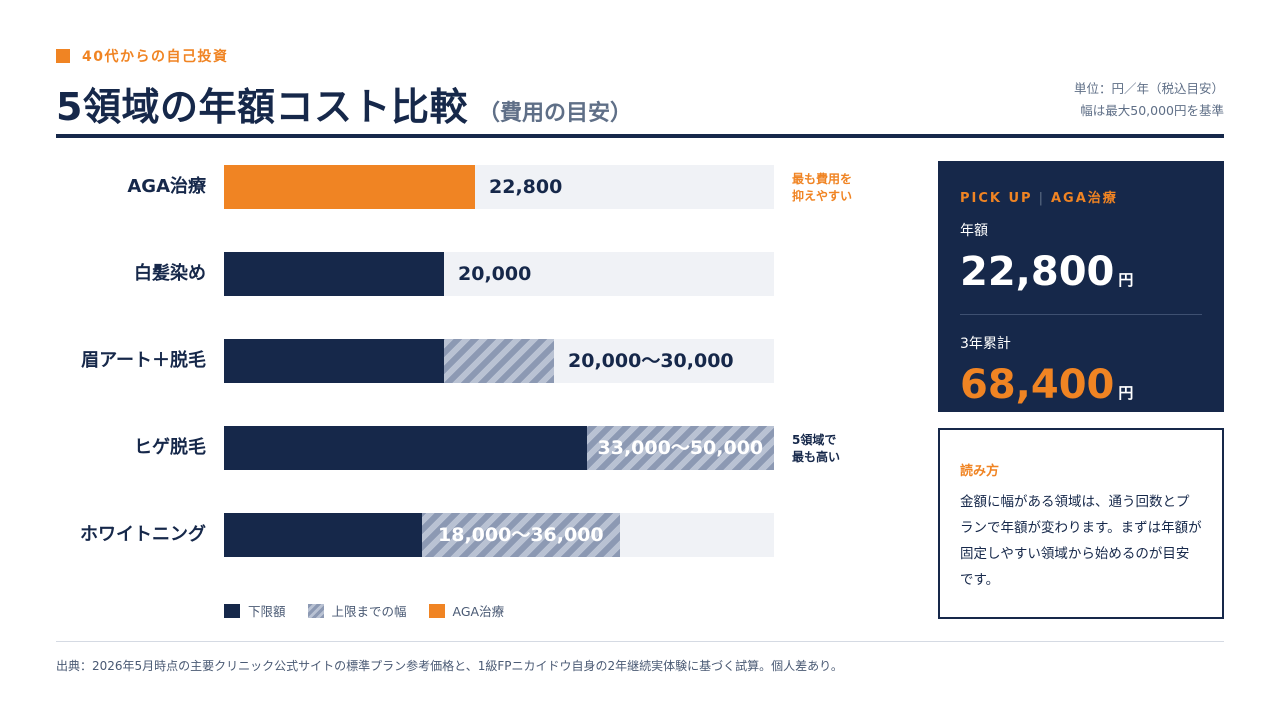 The height and width of the screenshot is (720, 1280). Describe the element at coordinates (980, 471) in the screenshot. I see `howto-heading: 読み方` at that location.